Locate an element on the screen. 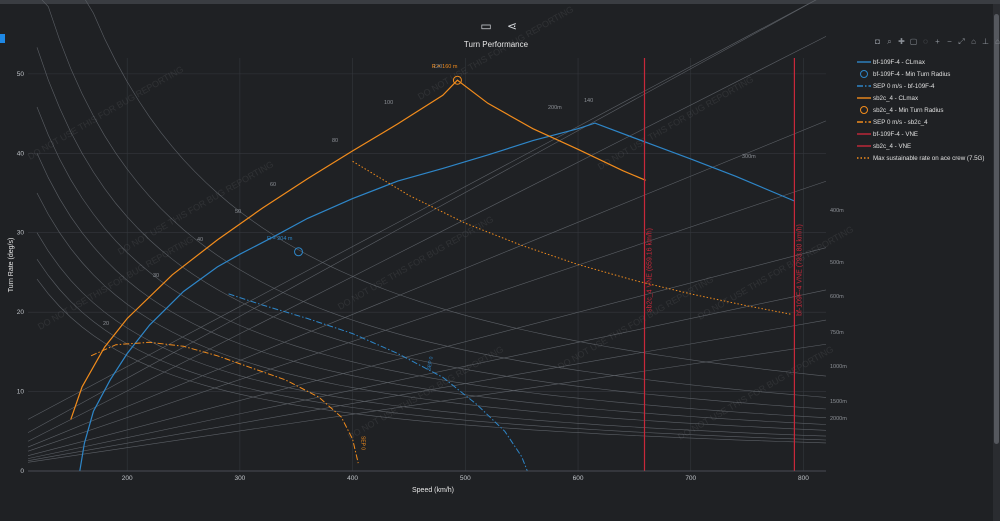  legend-item: bf-109F-4 - Min Turn Radius is located at coordinates (927, 74).